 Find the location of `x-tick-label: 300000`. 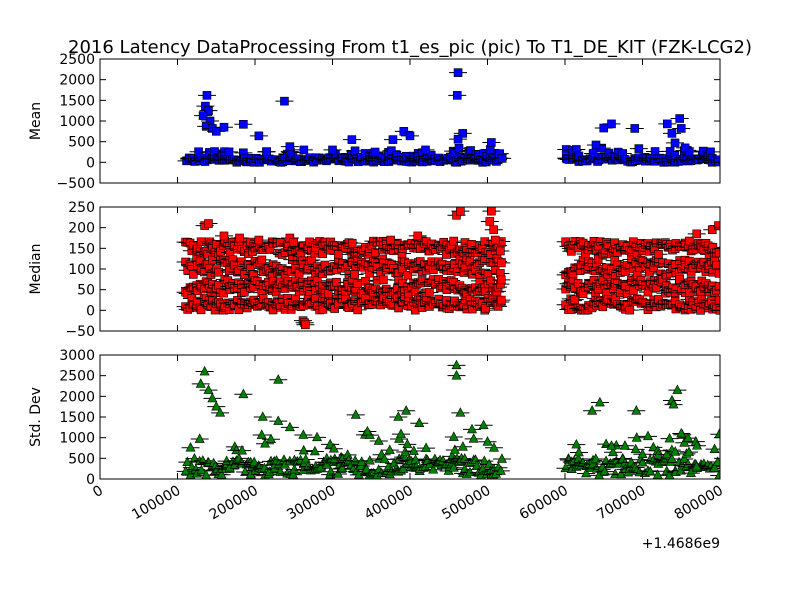

x-tick-label: 300000 is located at coordinates (311, 503).